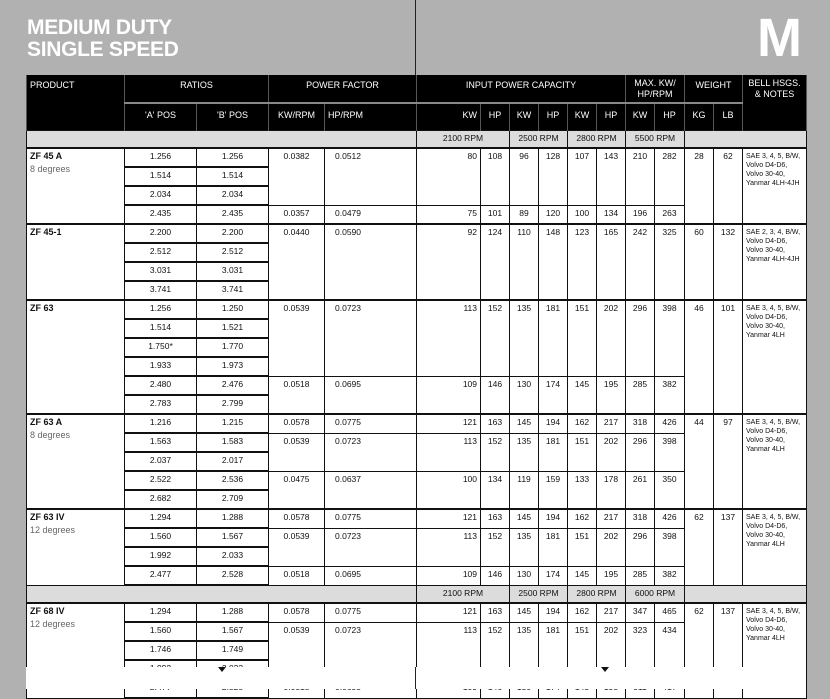 The width and height of the screenshot is (830, 699). What do you see at coordinates (160, 271) in the screenshot?
I see `ratio-a-pos: 3.031` at bounding box center [160, 271].